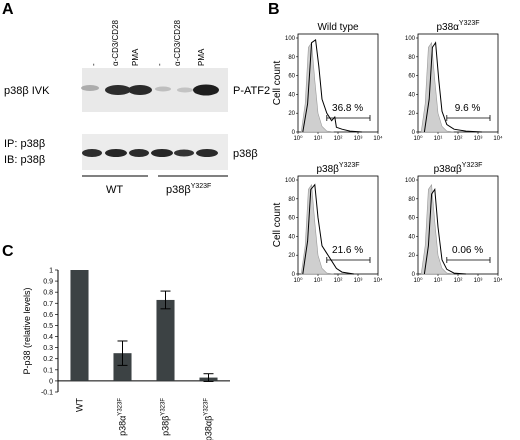 The height and width of the screenshot is (440, 520). I want to click on y-tick-label: 0.9, so click(48, 282).